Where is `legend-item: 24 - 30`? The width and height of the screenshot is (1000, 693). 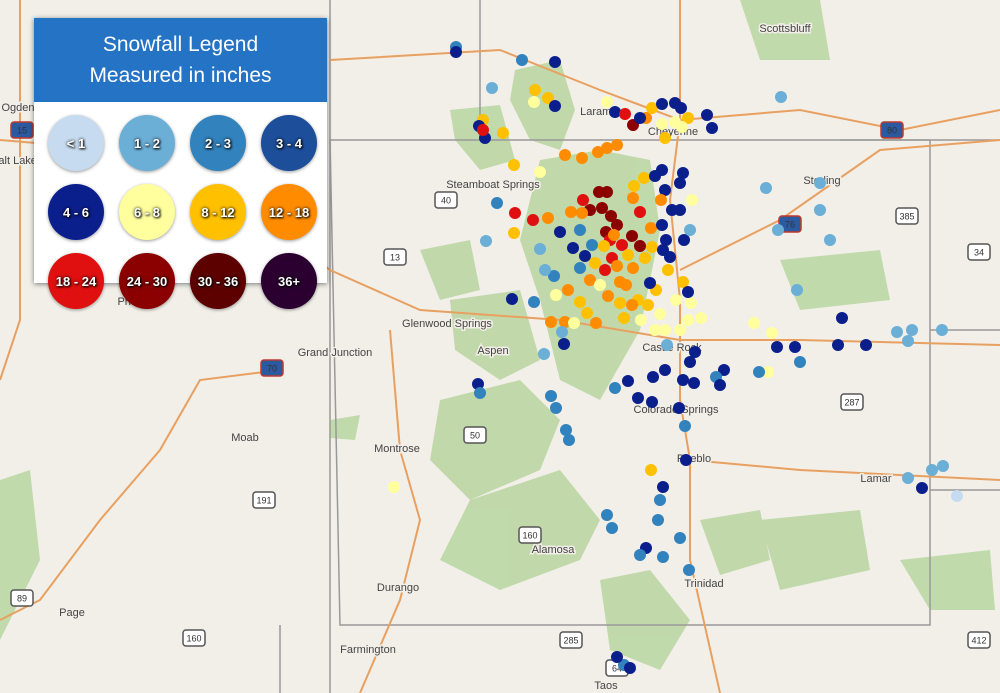 legend-item: 24 - 30 is located at coordinates (147, 281).